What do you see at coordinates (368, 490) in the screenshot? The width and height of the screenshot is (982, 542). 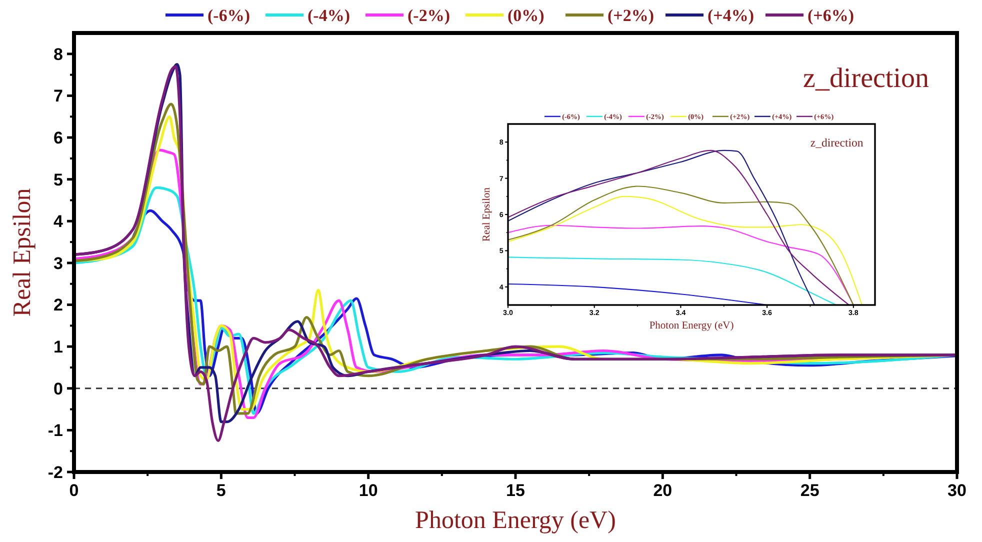 I see `x-tick-label: 10` at bounding box center [368, 490].